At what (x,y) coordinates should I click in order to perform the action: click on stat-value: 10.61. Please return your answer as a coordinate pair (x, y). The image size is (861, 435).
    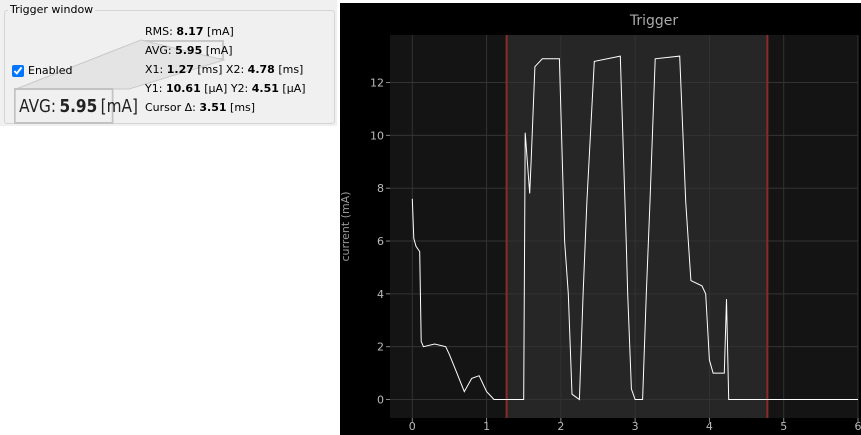
    Looking at the image, I should click on (183, 88).